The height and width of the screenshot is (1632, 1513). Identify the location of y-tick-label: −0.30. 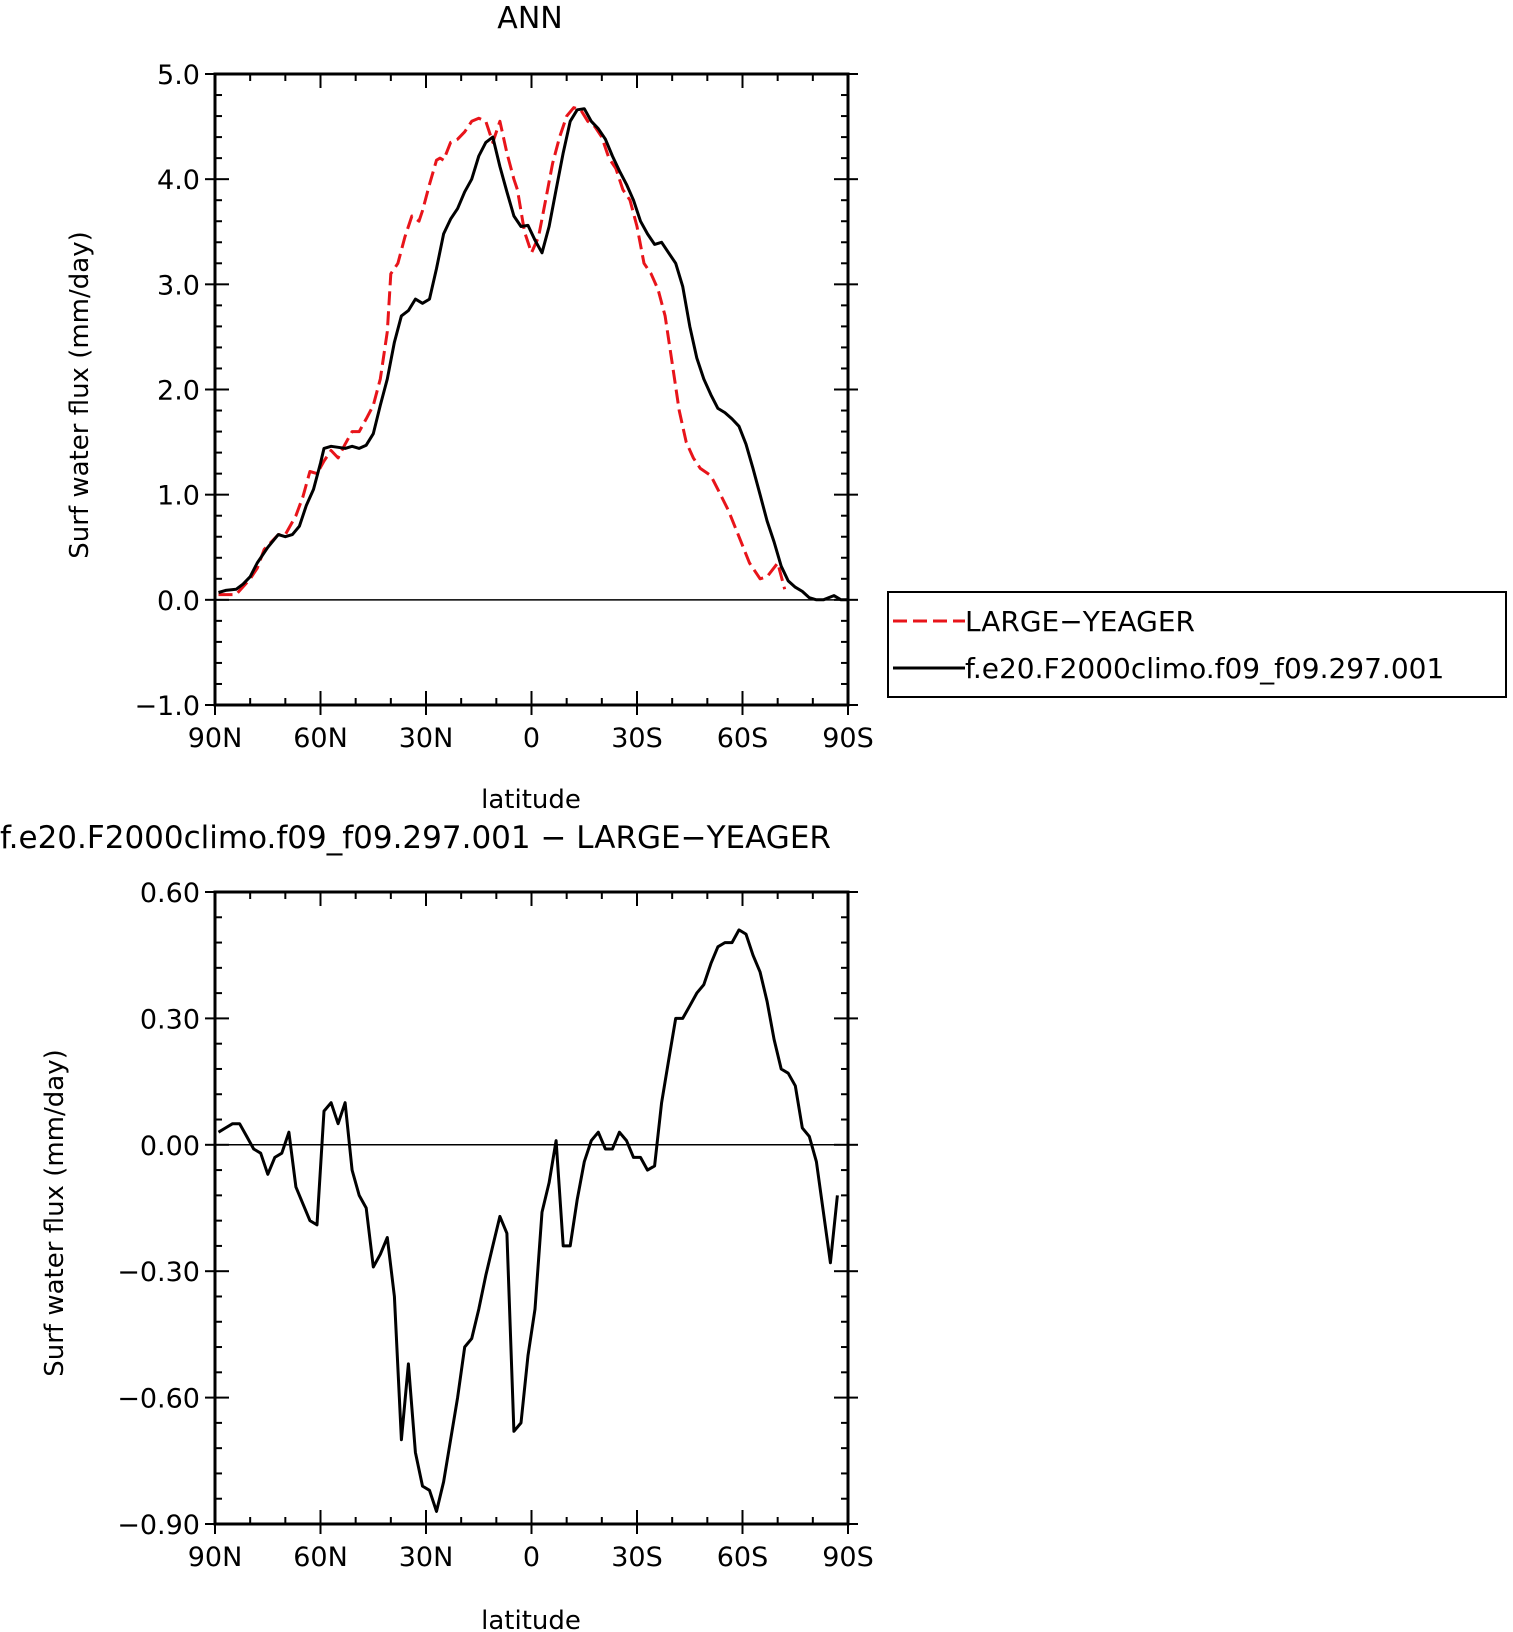
(158, 1272).